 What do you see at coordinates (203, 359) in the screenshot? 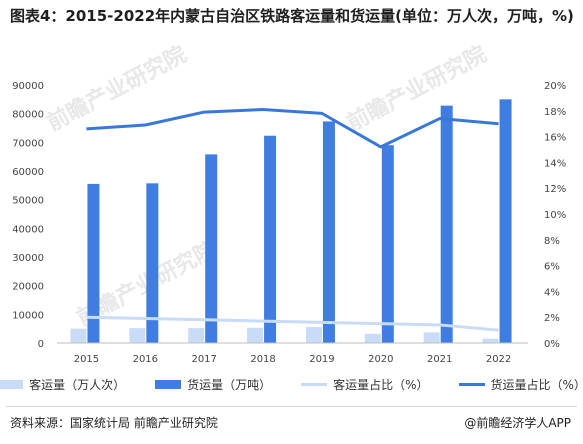
I see `x-tick-2017: 2017` at bounding box center [203, 359].